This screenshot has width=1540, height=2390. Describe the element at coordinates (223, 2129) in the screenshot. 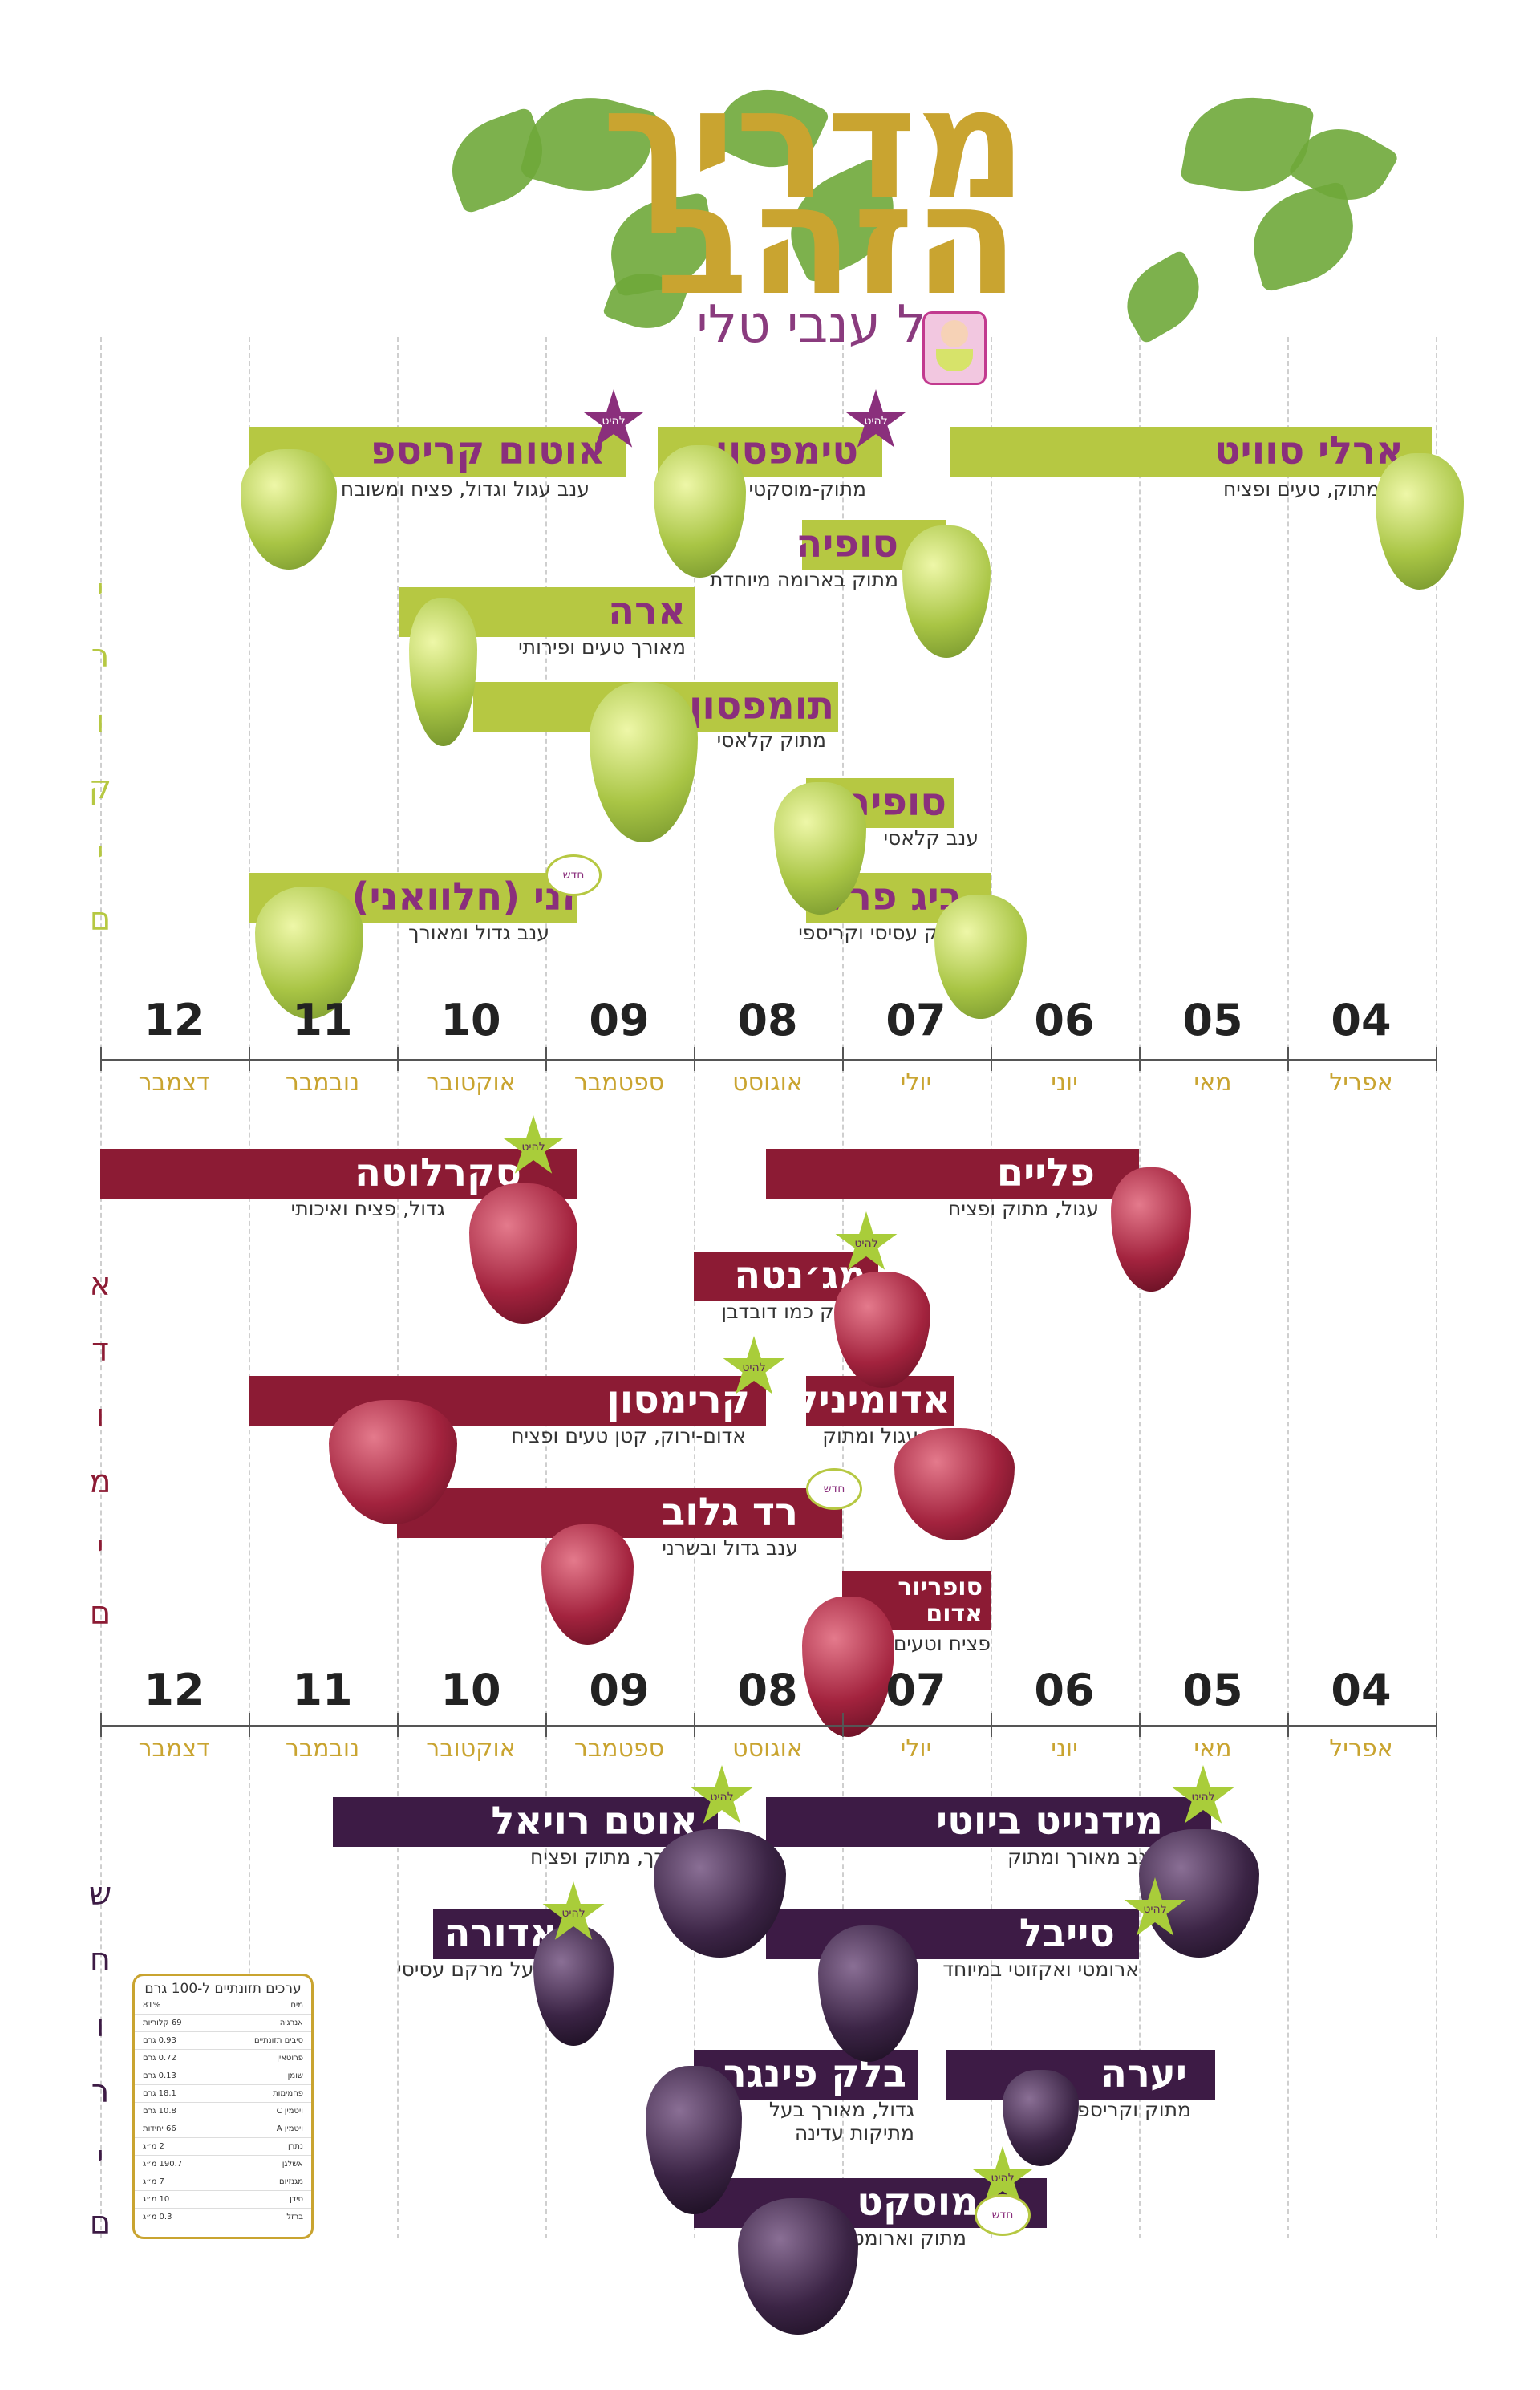

I see `nutrition-row: ויטמין A 66 יחידות` at that location.